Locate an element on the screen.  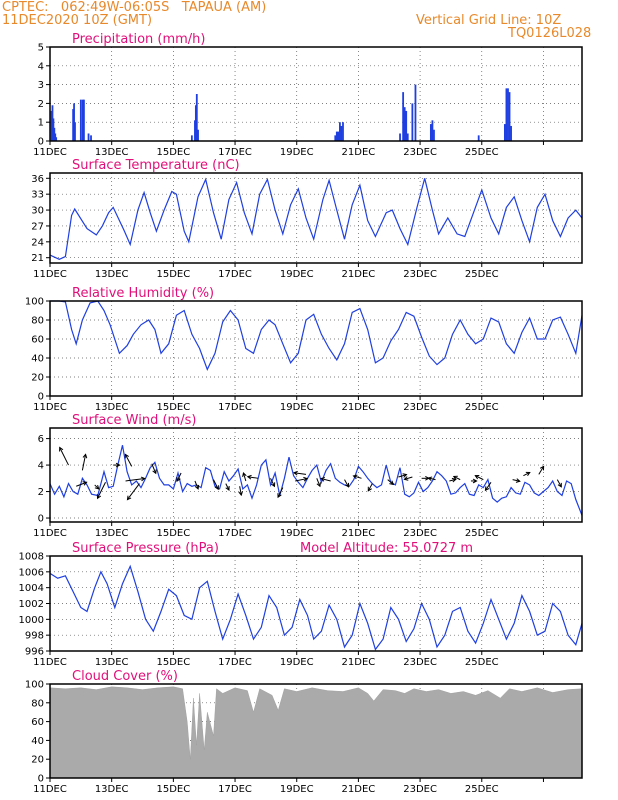
y-tick-label: 1004 is located at coordinates (31, 588).